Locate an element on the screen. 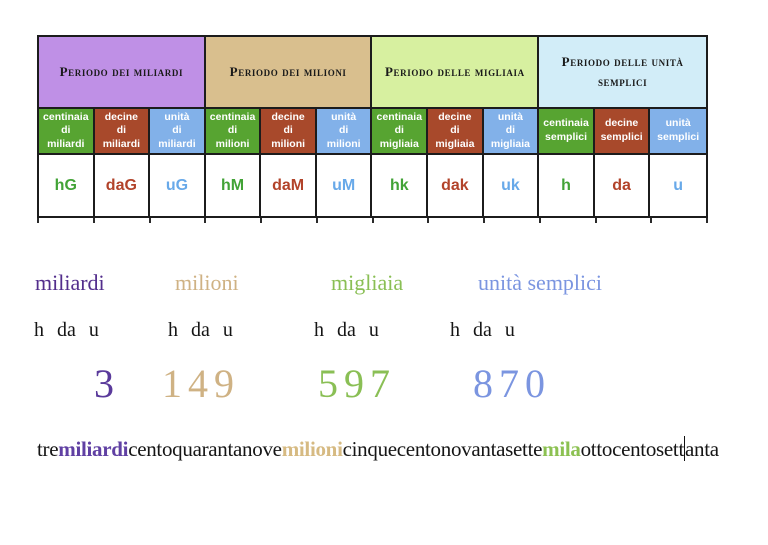 Image resolution: width=768 pixels, height=545 pixels. digits-migliaia: 597 is located at coordinates (357, 383).